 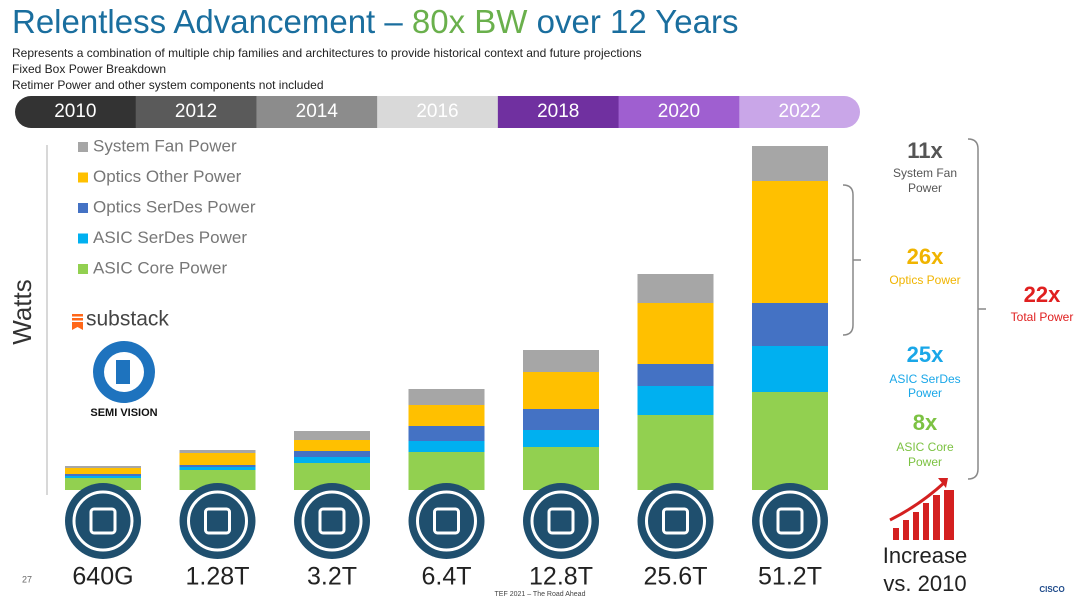 What do you see at coordinates (921, 509) in the screenshot?
I see `increase-icon` at bounding box center [921, 509].